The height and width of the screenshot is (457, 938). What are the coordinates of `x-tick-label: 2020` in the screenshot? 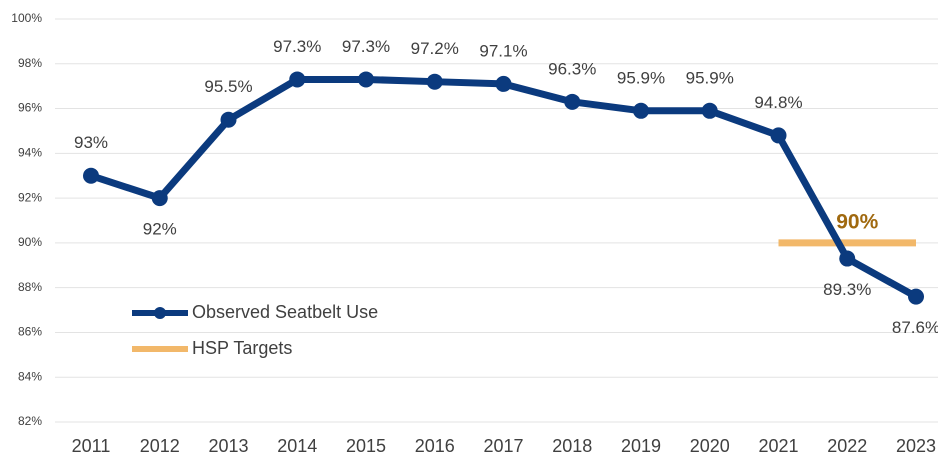 It's located at (710, 446).